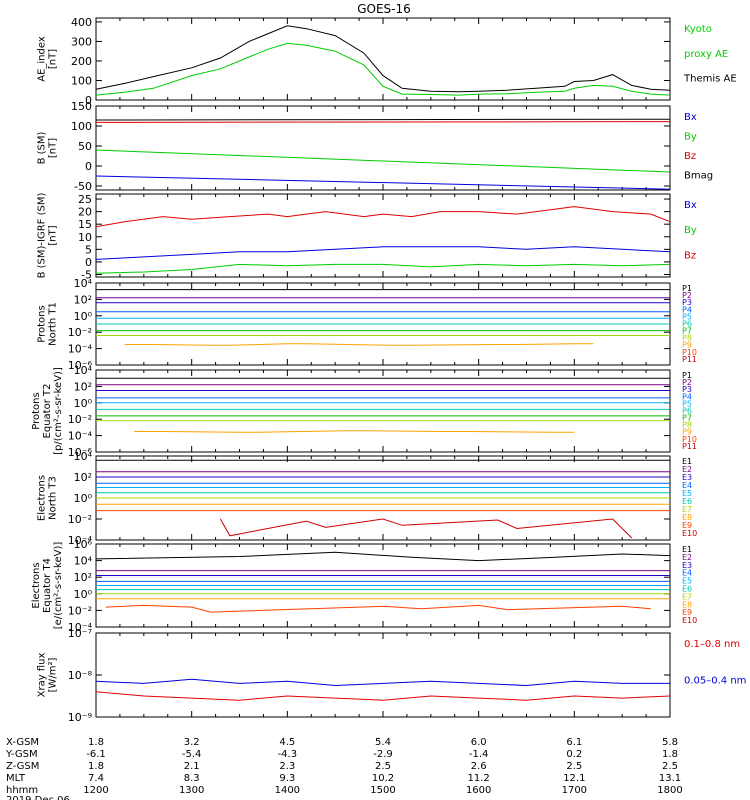 Image resolution: width=750 pixels, height=800 pixels. I want to click on legend-label: E3, so click(687, 477).